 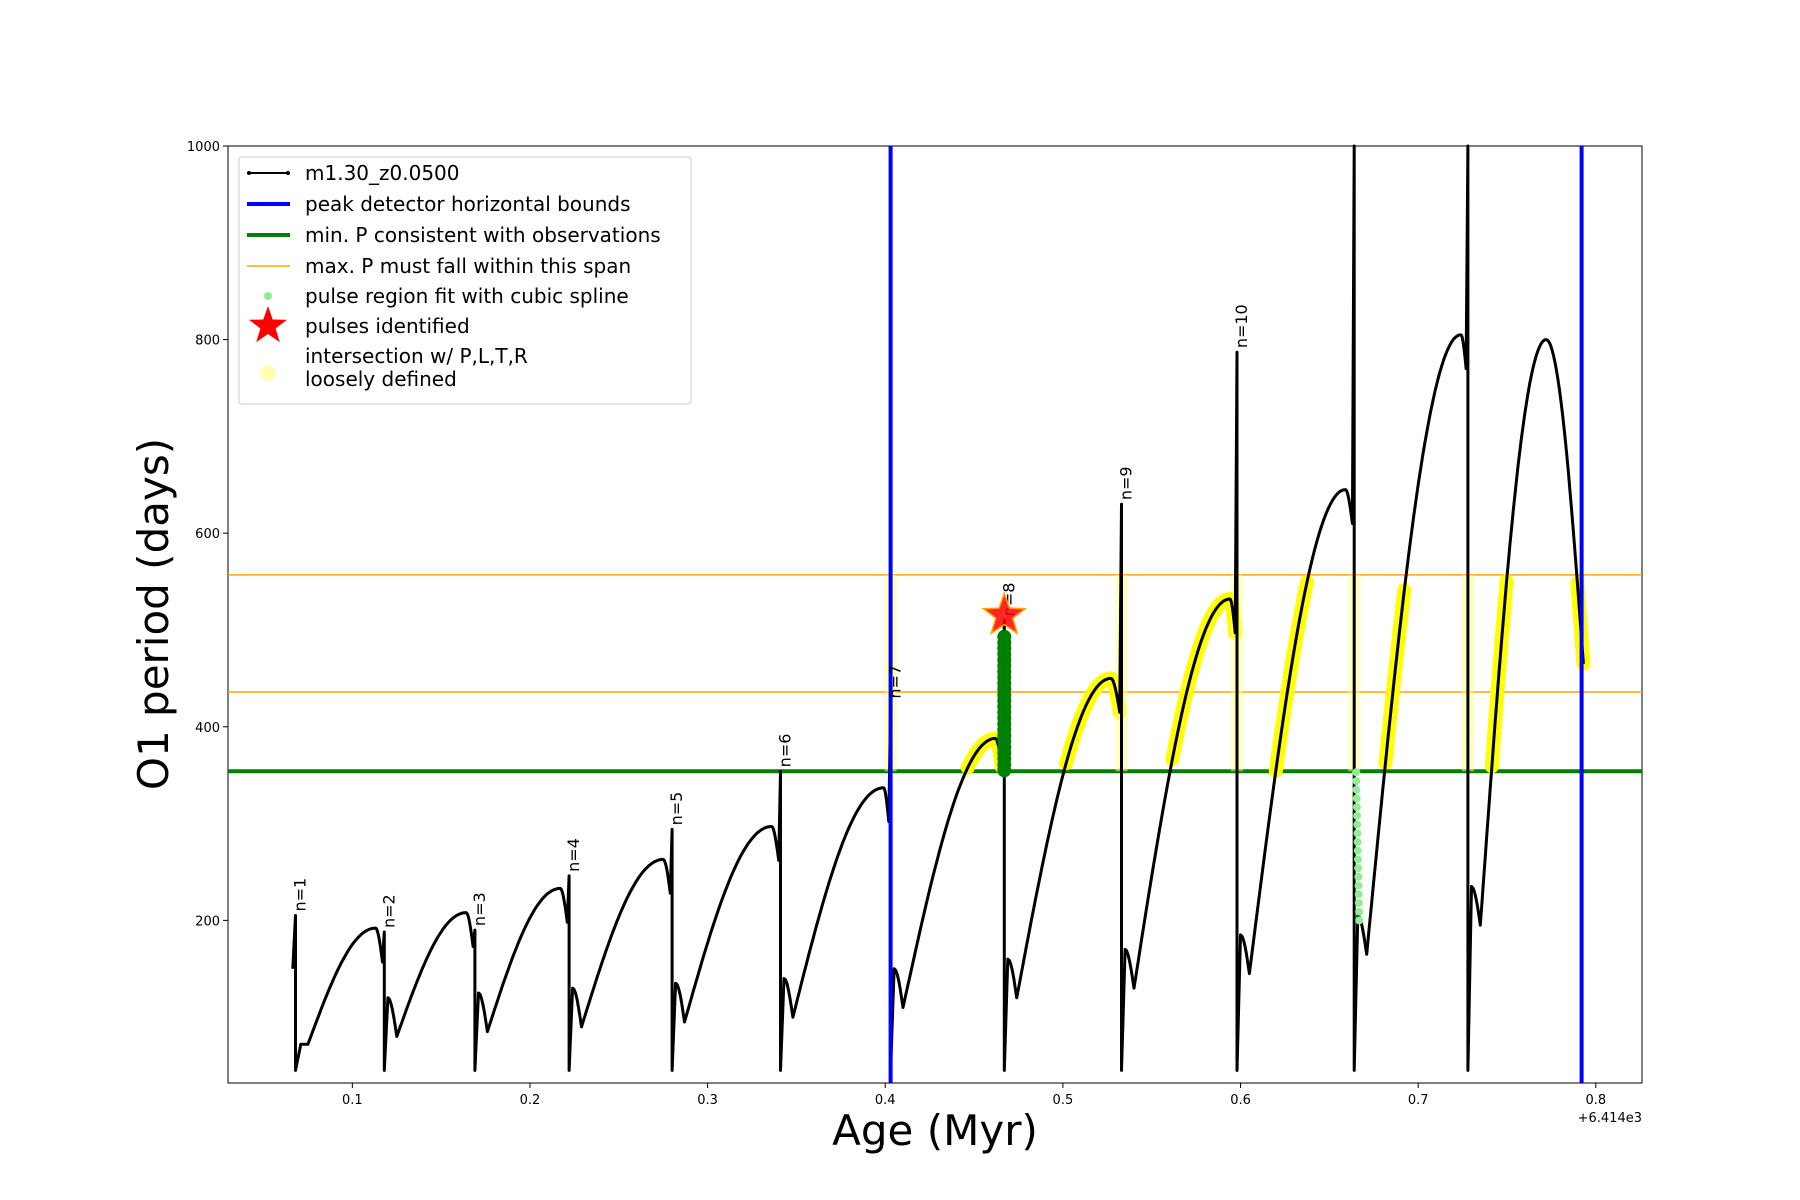 What do you see at coordinates (467, 296) in the screenshot?
I see `legend-label: pulse region fit with cubic spline` at bounding box center [467, 296].